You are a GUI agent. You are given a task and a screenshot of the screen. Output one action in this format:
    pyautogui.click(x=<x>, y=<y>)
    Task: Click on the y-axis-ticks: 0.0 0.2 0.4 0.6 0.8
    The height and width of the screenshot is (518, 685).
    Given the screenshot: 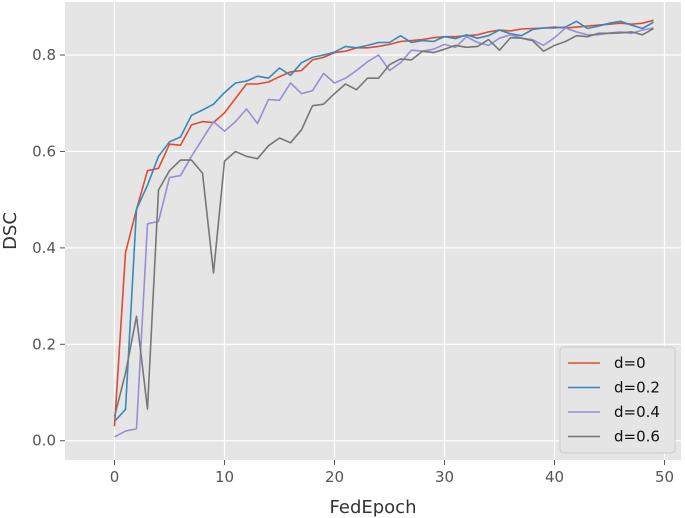 What is the action you would take?
    pyautogui.click(x=48, y=248)
    